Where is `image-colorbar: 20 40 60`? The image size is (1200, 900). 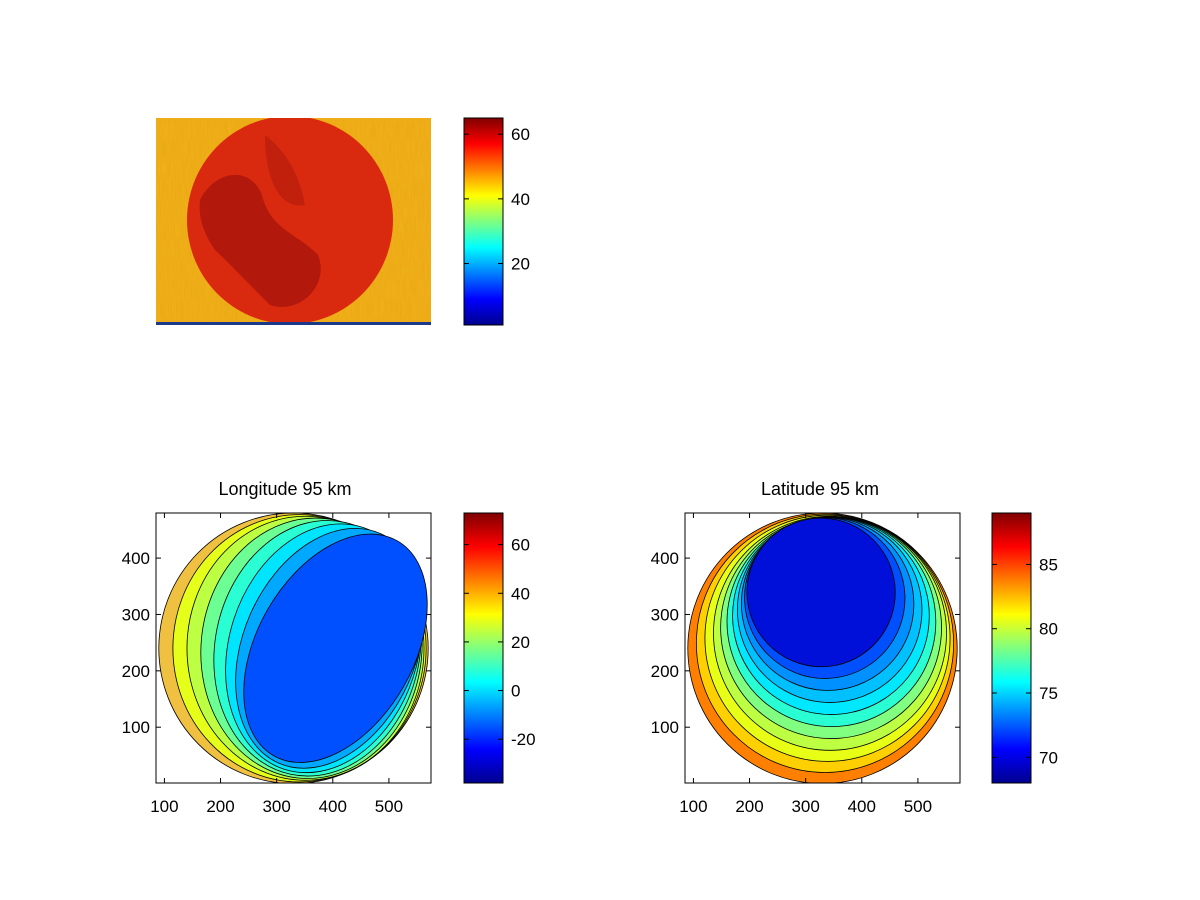
image-colorbar: 20 40 60 is located at coordinates (496, 221).